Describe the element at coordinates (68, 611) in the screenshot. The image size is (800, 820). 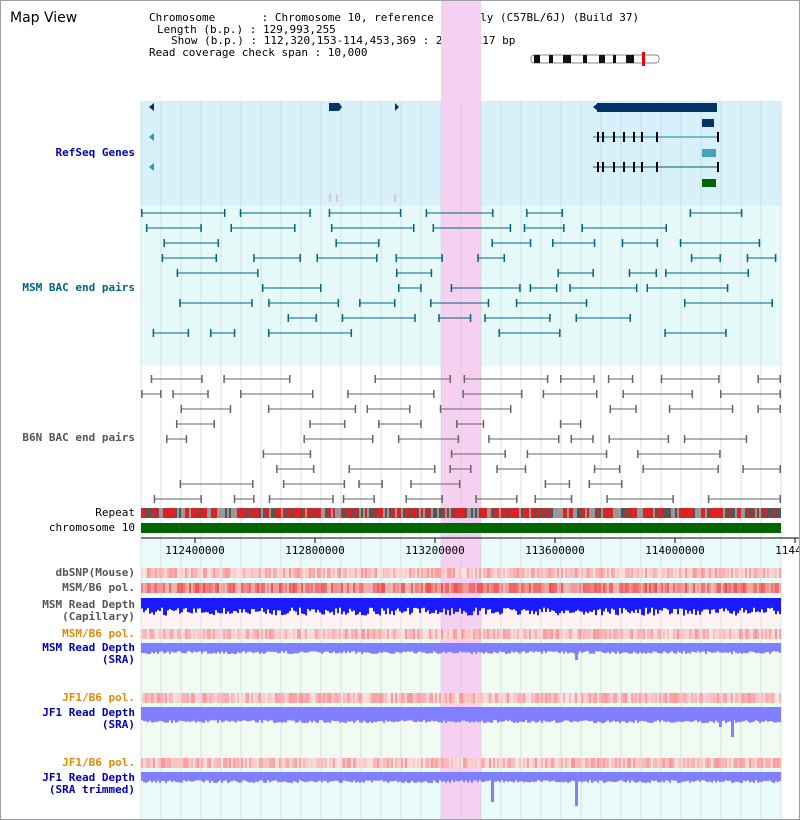
I see `label-msm-read-depth-capillary: MSM Read Depth (Capillary)` at that location.